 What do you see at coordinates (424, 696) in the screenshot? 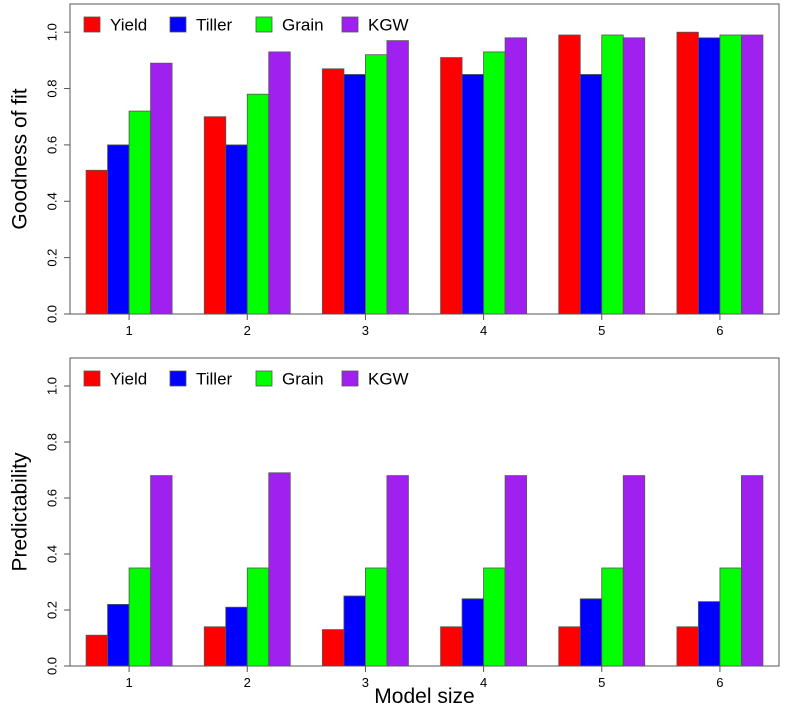
I see `x-axis-title: Model size` at bounding box center [424, 696].